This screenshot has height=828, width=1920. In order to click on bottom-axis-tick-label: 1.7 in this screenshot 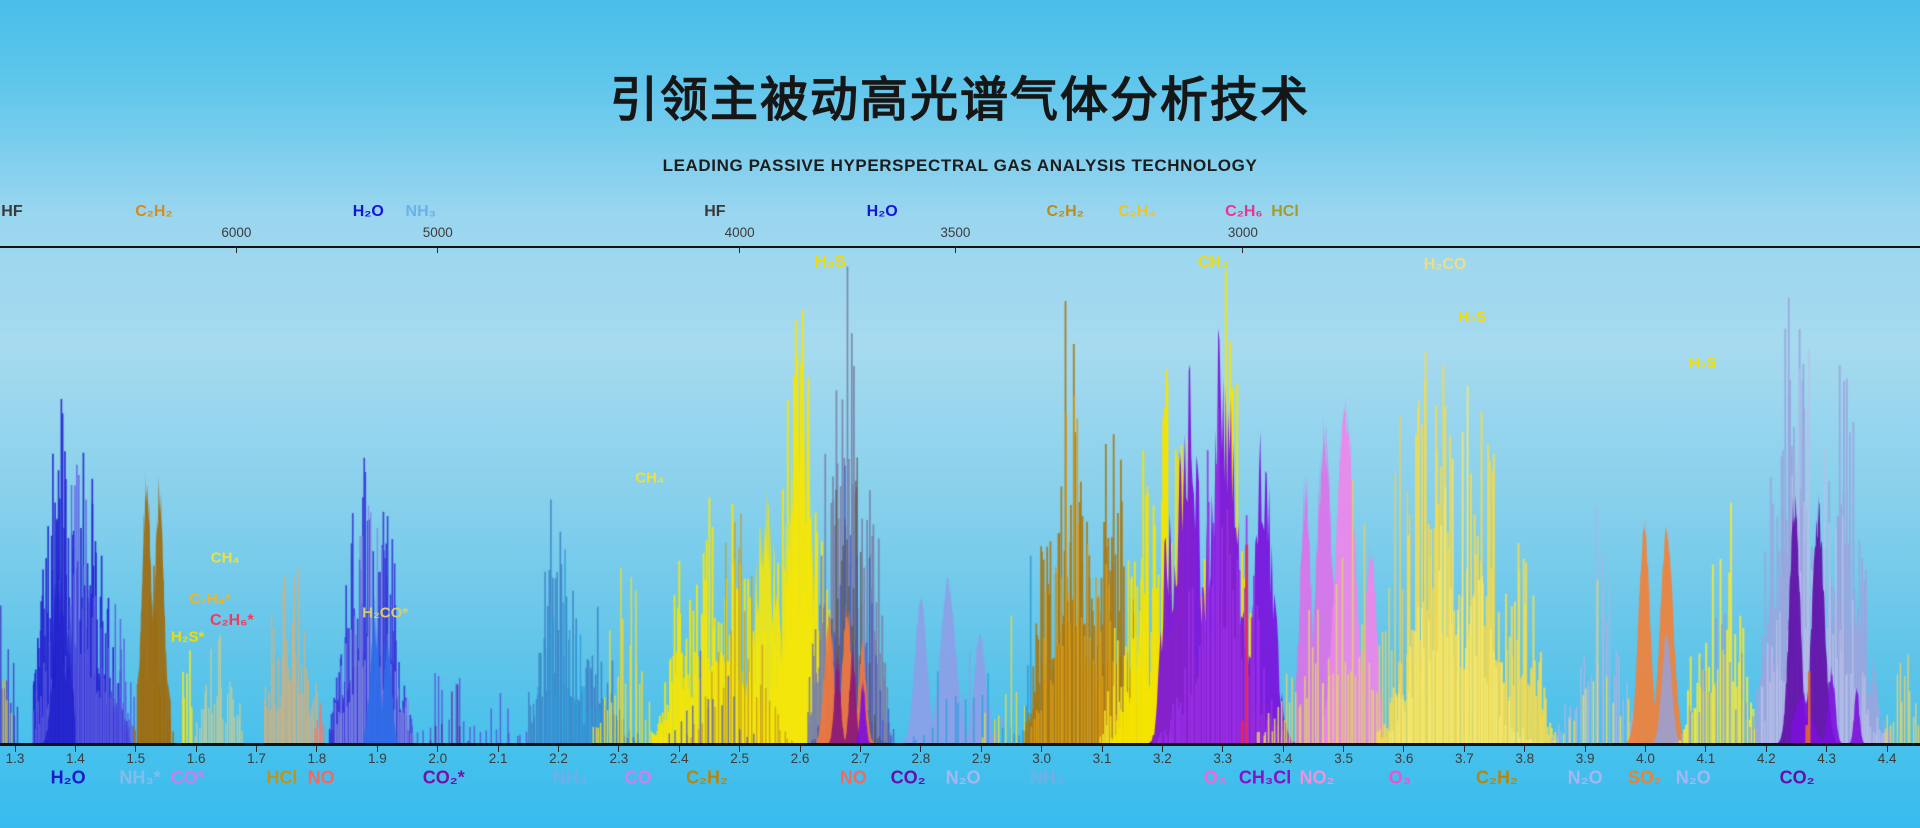, I will do `click(256, 758)`.